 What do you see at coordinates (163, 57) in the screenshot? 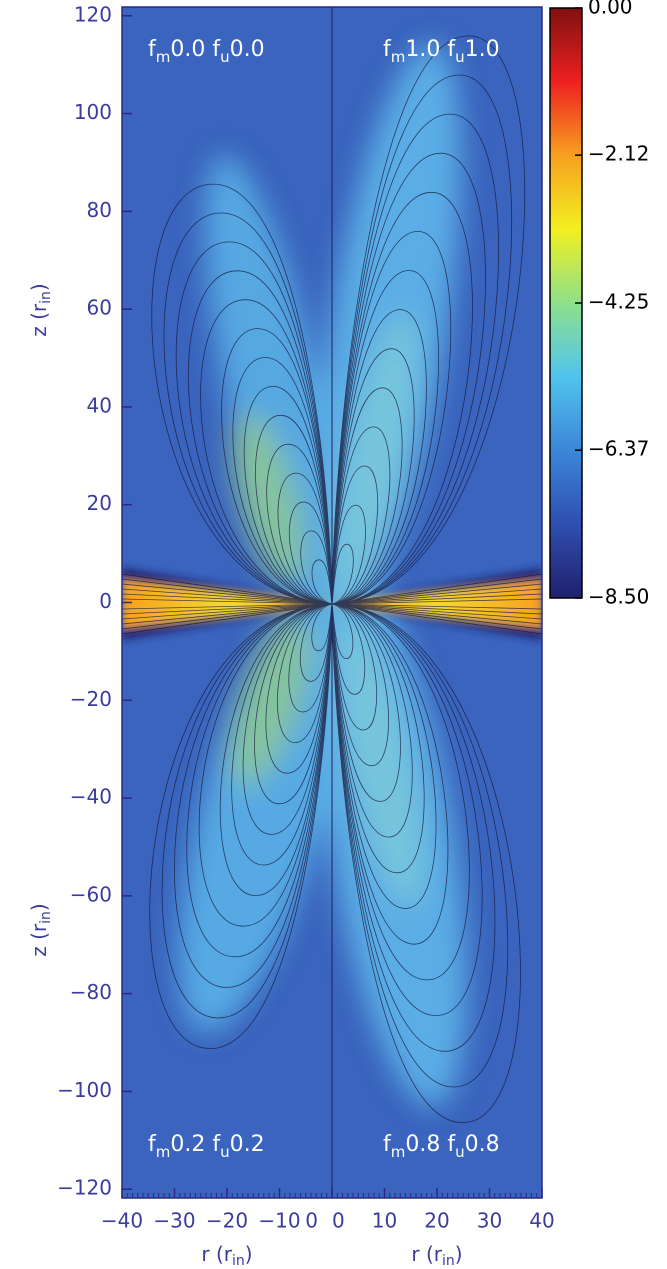
I see `annotation-part: m` at bounding box center [163, 57].